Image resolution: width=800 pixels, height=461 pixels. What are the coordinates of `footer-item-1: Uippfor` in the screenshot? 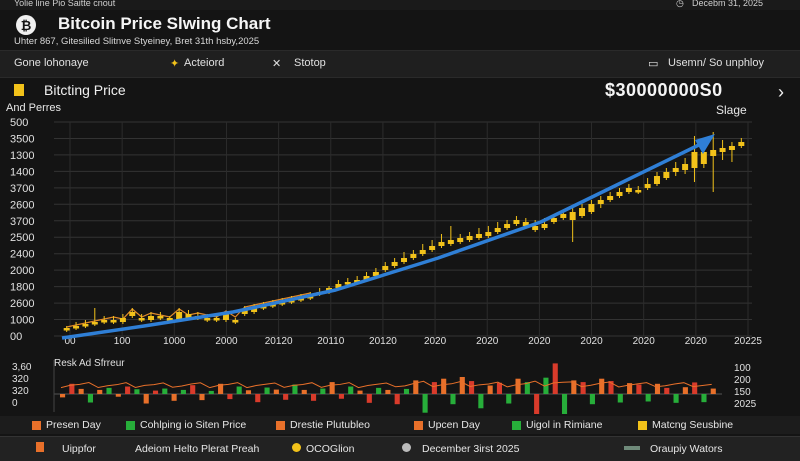 It's located at (79, 449).